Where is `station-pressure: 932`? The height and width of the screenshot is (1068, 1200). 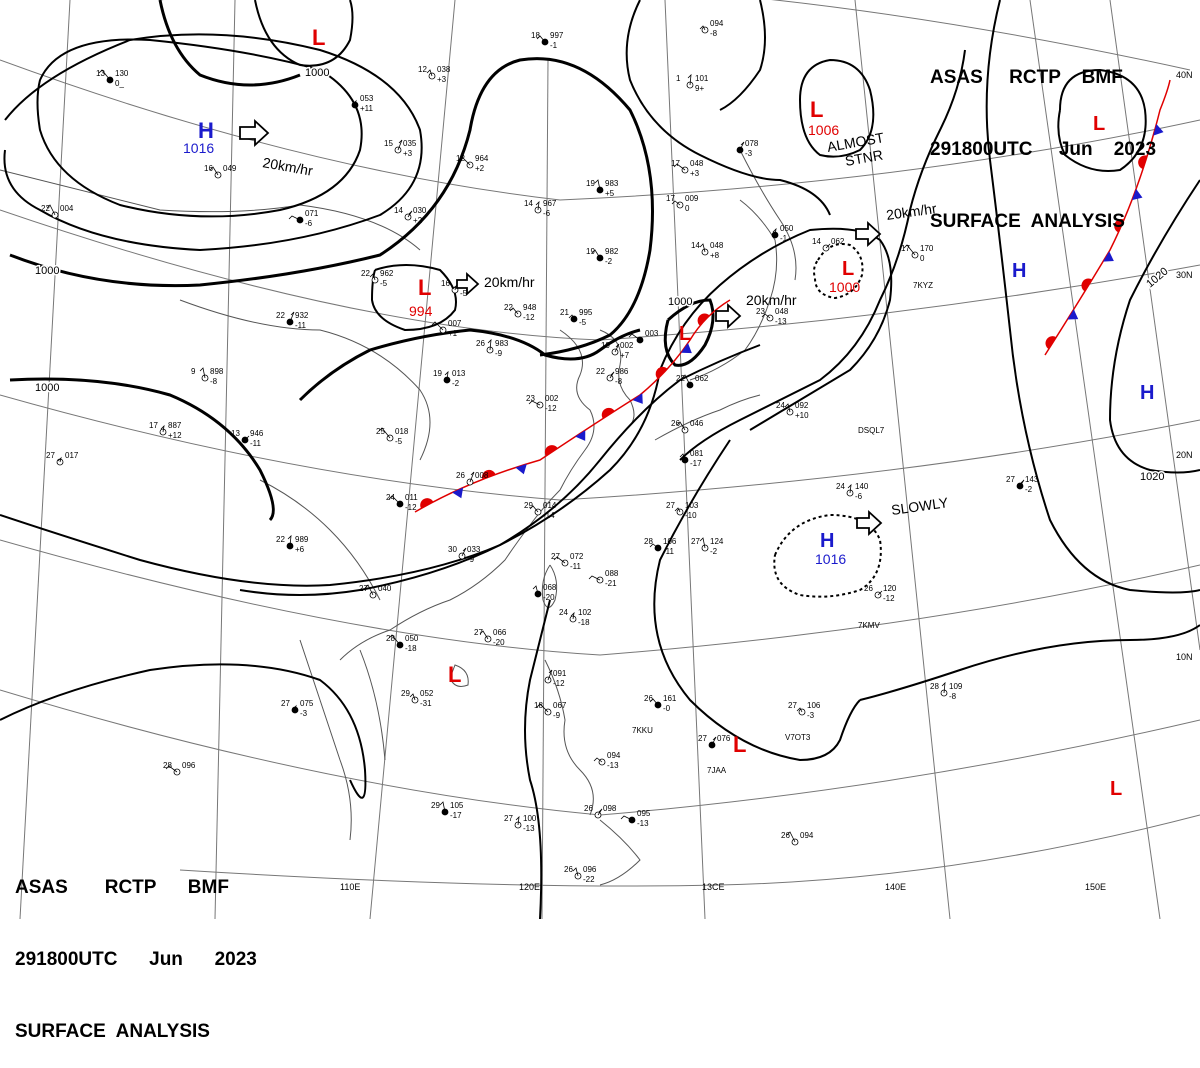 station-pressure: 932 is located at coordinates (302, 315).